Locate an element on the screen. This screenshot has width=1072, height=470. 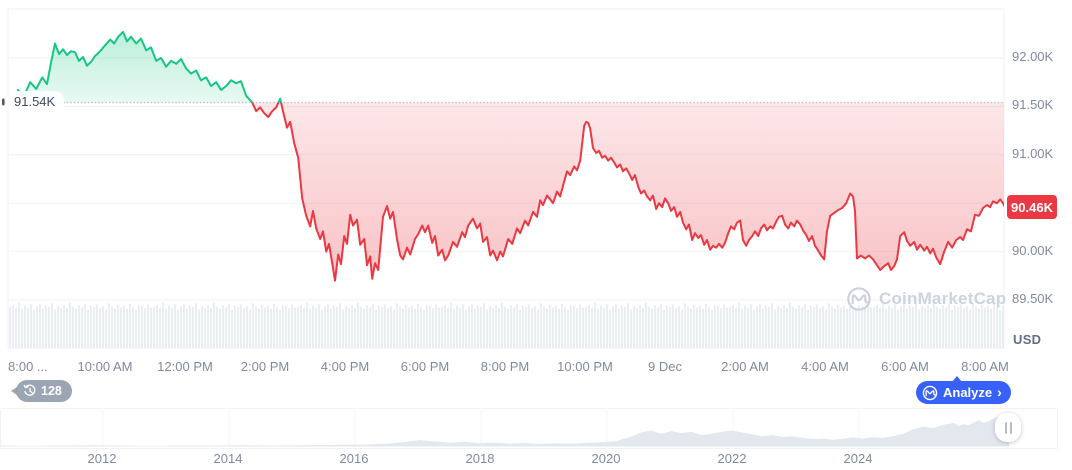
x-axis-tick: 2:00 PM is located at coordinates (265, 366).